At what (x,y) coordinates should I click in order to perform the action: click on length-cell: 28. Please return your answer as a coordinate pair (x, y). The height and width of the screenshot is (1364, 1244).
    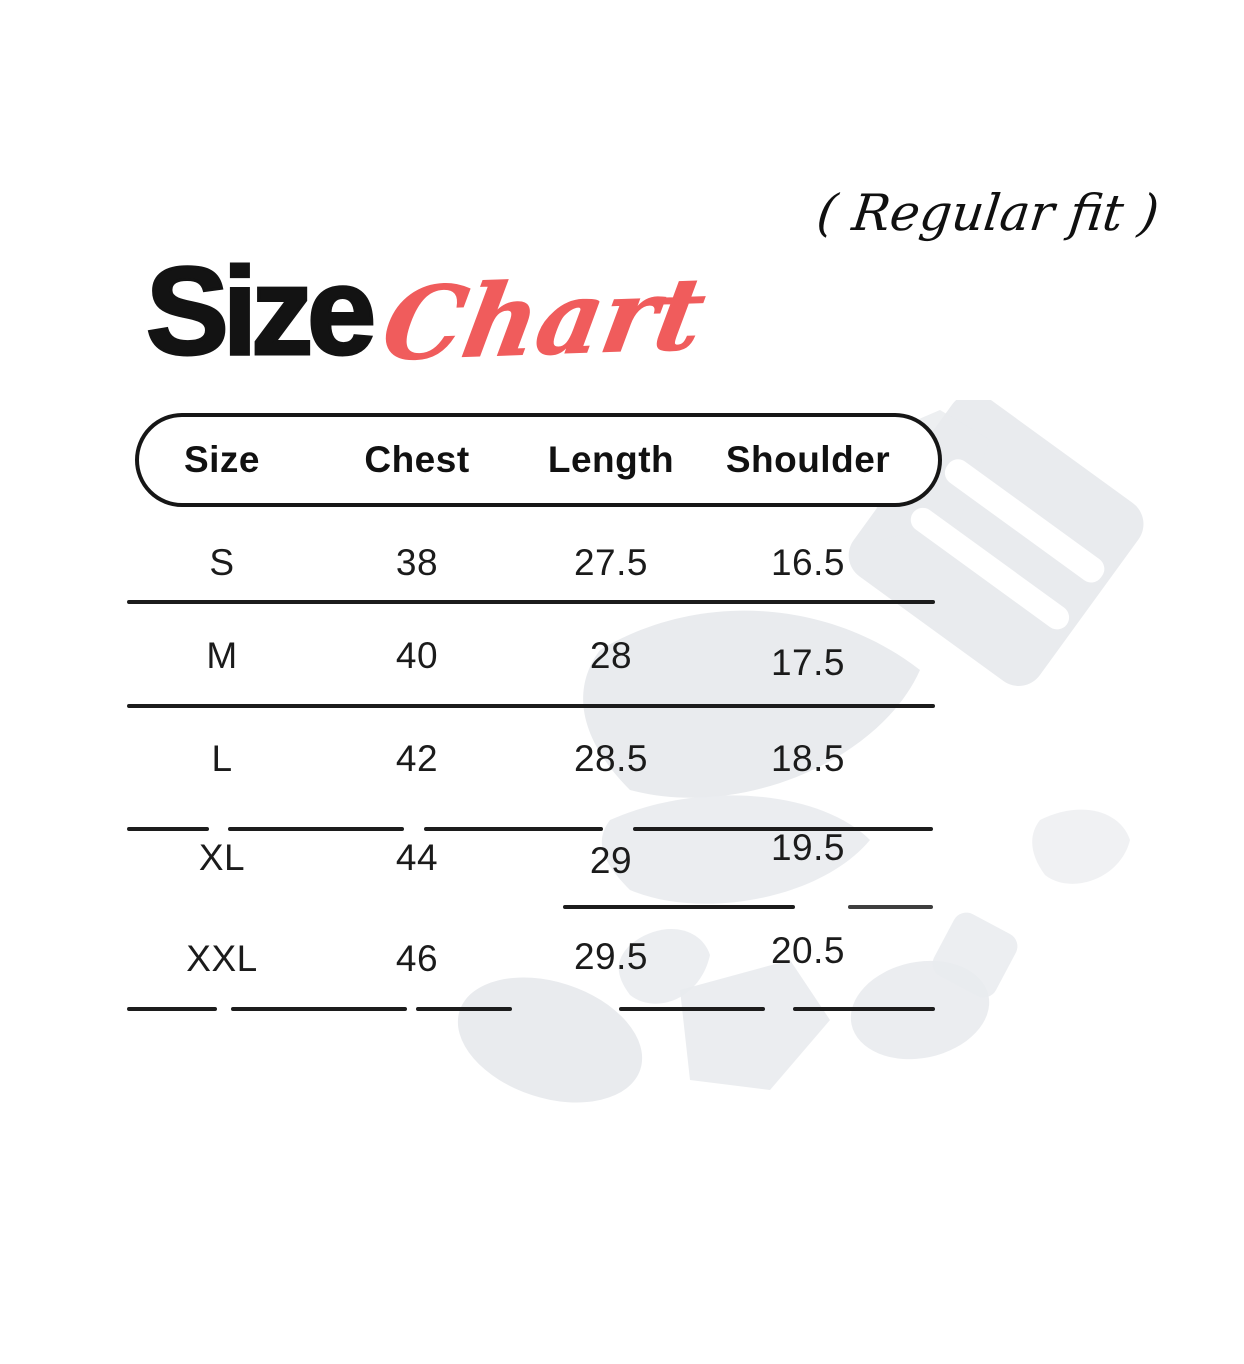
    Looking at the image, I should click on (611, 655).